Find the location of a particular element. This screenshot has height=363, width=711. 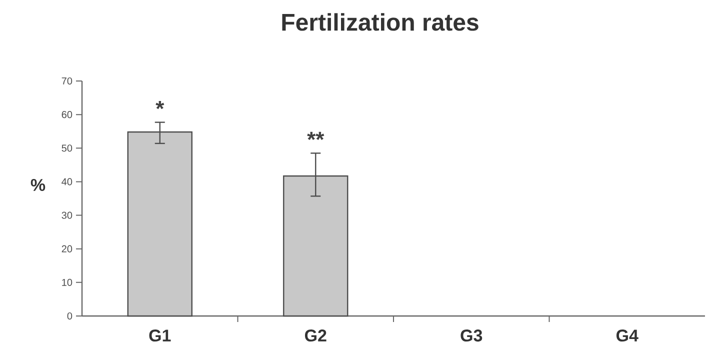

y-tick-label: 10 is located at coordinates (67, 282).